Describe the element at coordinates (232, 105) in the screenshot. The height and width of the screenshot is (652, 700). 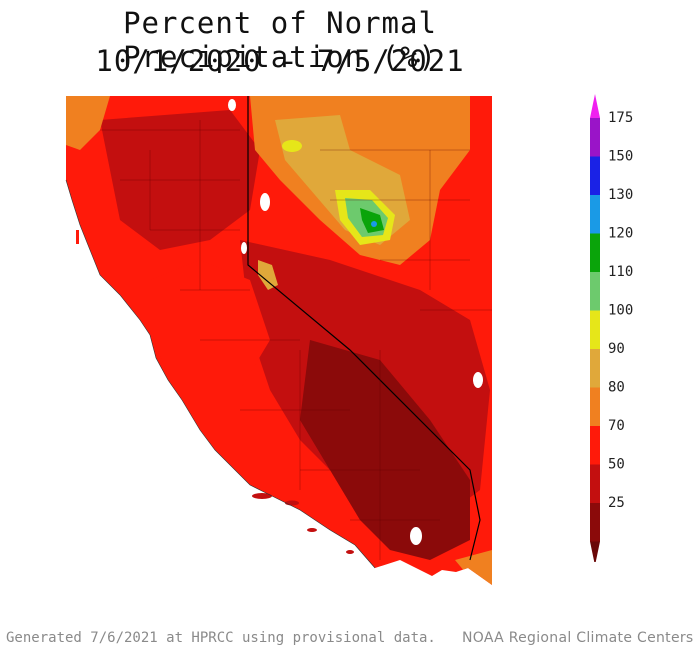
I see `lake-shasta` at that location.